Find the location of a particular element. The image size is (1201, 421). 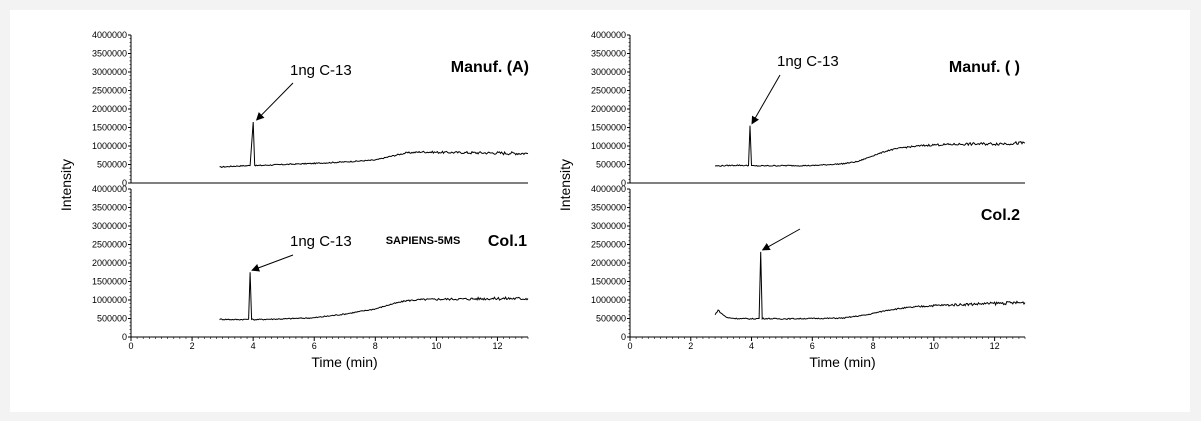

panel-title: Manuf. ( ) is located at coordinates (984, 67).